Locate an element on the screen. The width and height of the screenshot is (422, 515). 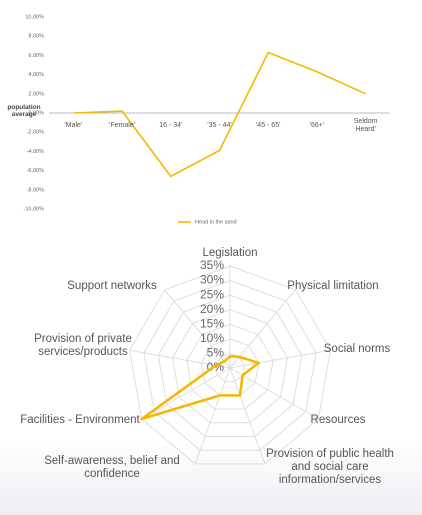
category-label: Self-awareness, belief and confidence is located at coordinates (112, 468).